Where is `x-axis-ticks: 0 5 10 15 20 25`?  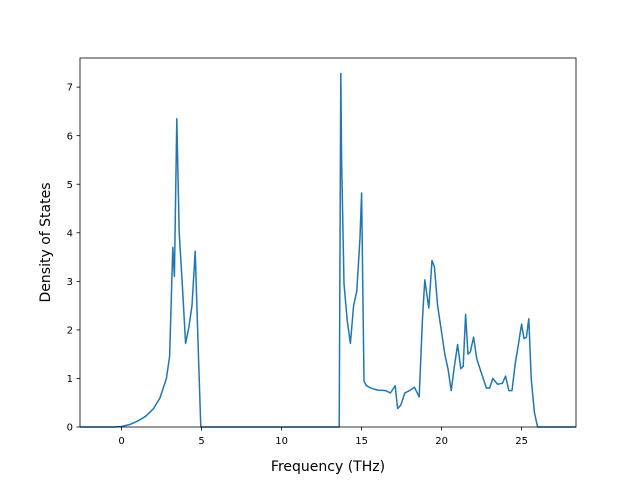
x-axis-ticks: 0 5 10 15 20 25 is located at coordinates (323, 437).